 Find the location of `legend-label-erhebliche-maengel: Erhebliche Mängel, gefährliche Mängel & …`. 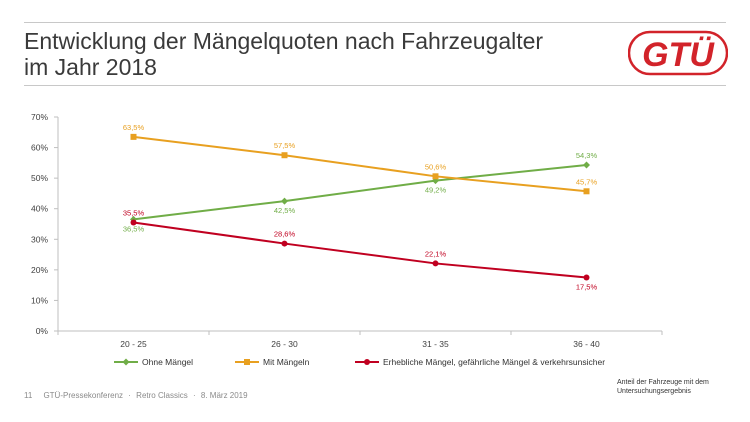

legend-label-erhebliche-maengel: Erhebliche Mängel, gefährliche Mängel & … is located at coordinates (494, 362).